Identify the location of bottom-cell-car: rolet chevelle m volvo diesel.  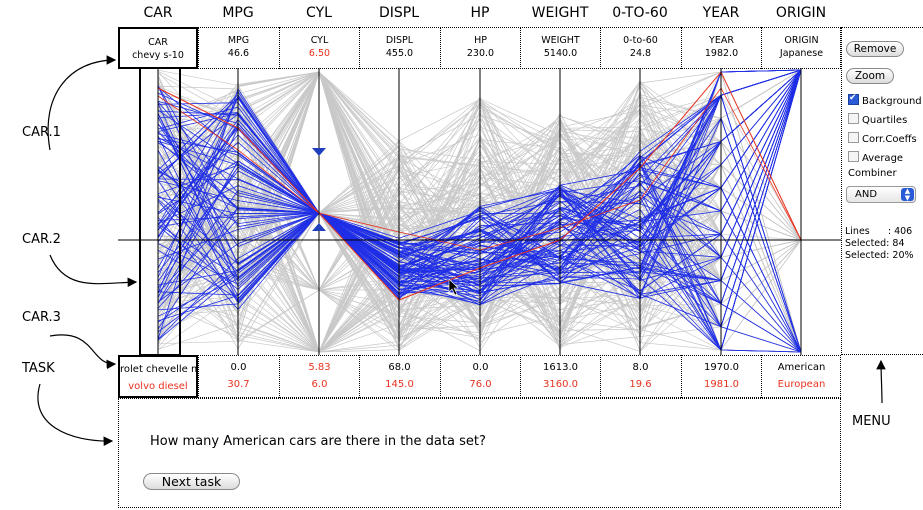
(158, 376).